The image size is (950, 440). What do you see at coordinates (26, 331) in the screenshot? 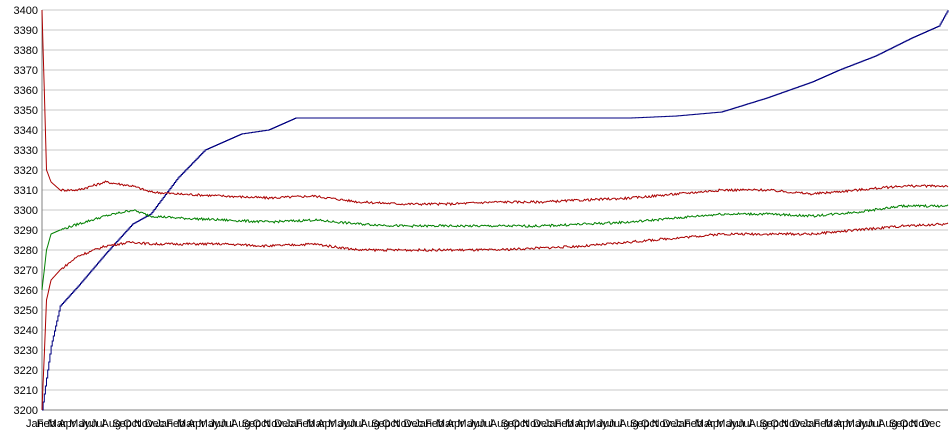
I see `y-tick-label: 3240` at bounding box center [26, 331].